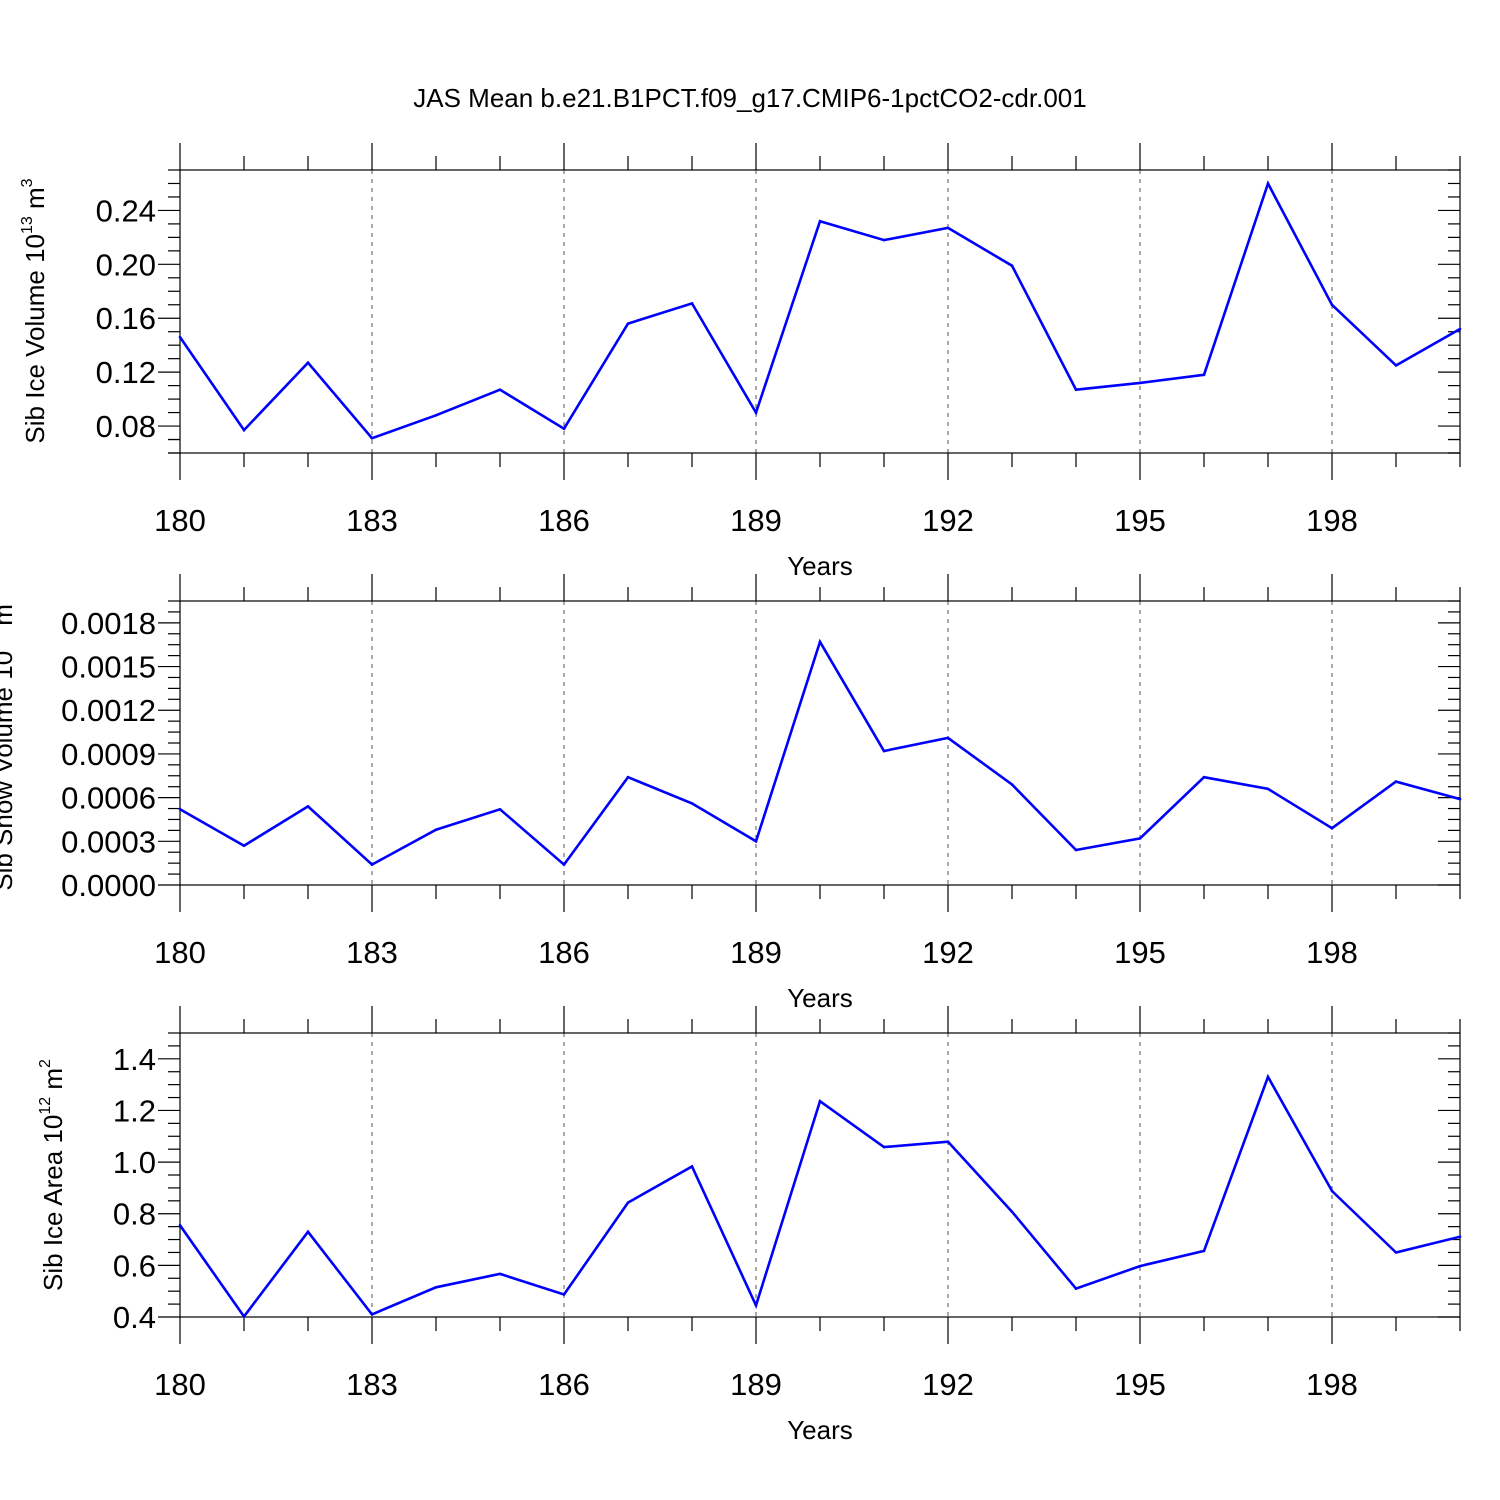  Describe the element at coordinates (126, 318) in the screenshot. I see `y-tick-label: 0.16` at that location.